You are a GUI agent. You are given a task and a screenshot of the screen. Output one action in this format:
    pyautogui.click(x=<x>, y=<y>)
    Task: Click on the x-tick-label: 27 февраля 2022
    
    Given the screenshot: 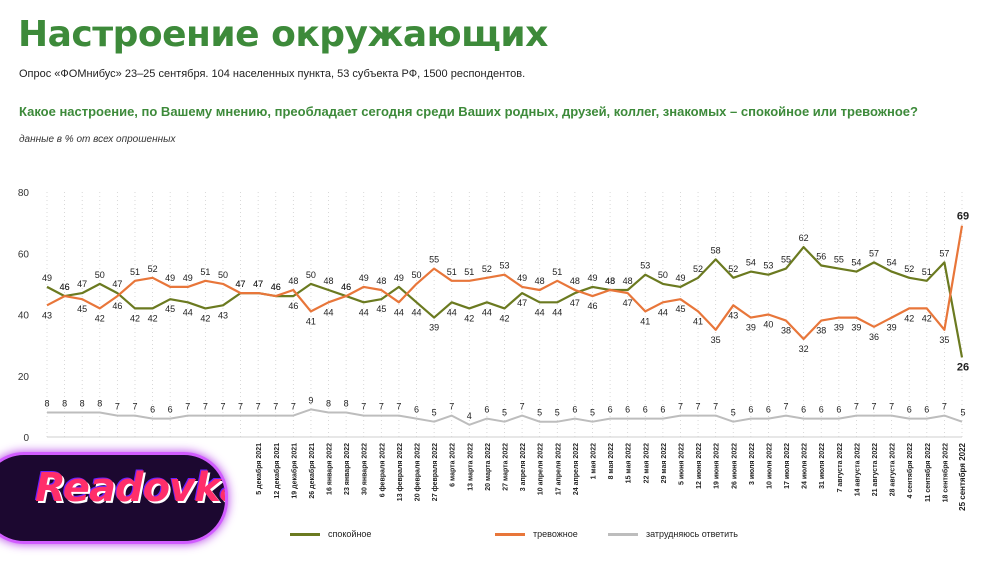 What is the action you would take?
    pyautogui.click(x=435, y=472)
    